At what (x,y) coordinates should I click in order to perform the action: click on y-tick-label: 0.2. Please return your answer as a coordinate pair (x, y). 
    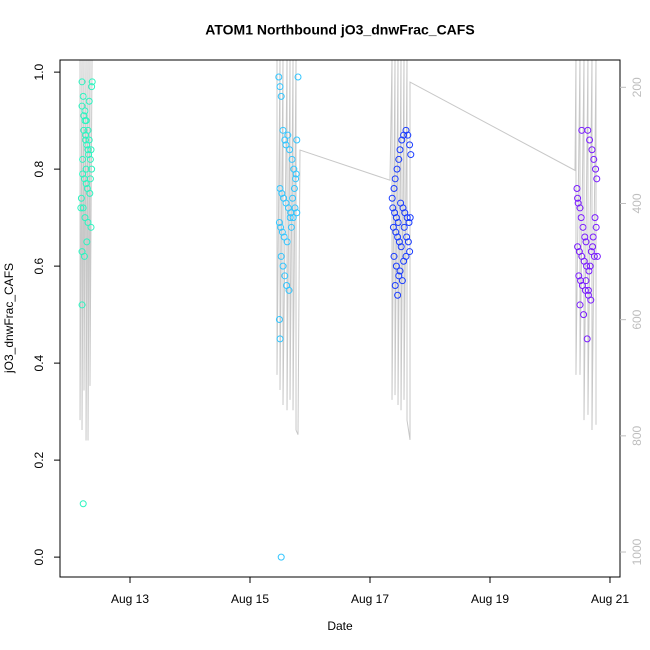
    Looking at the image, I should click on (39, 459).